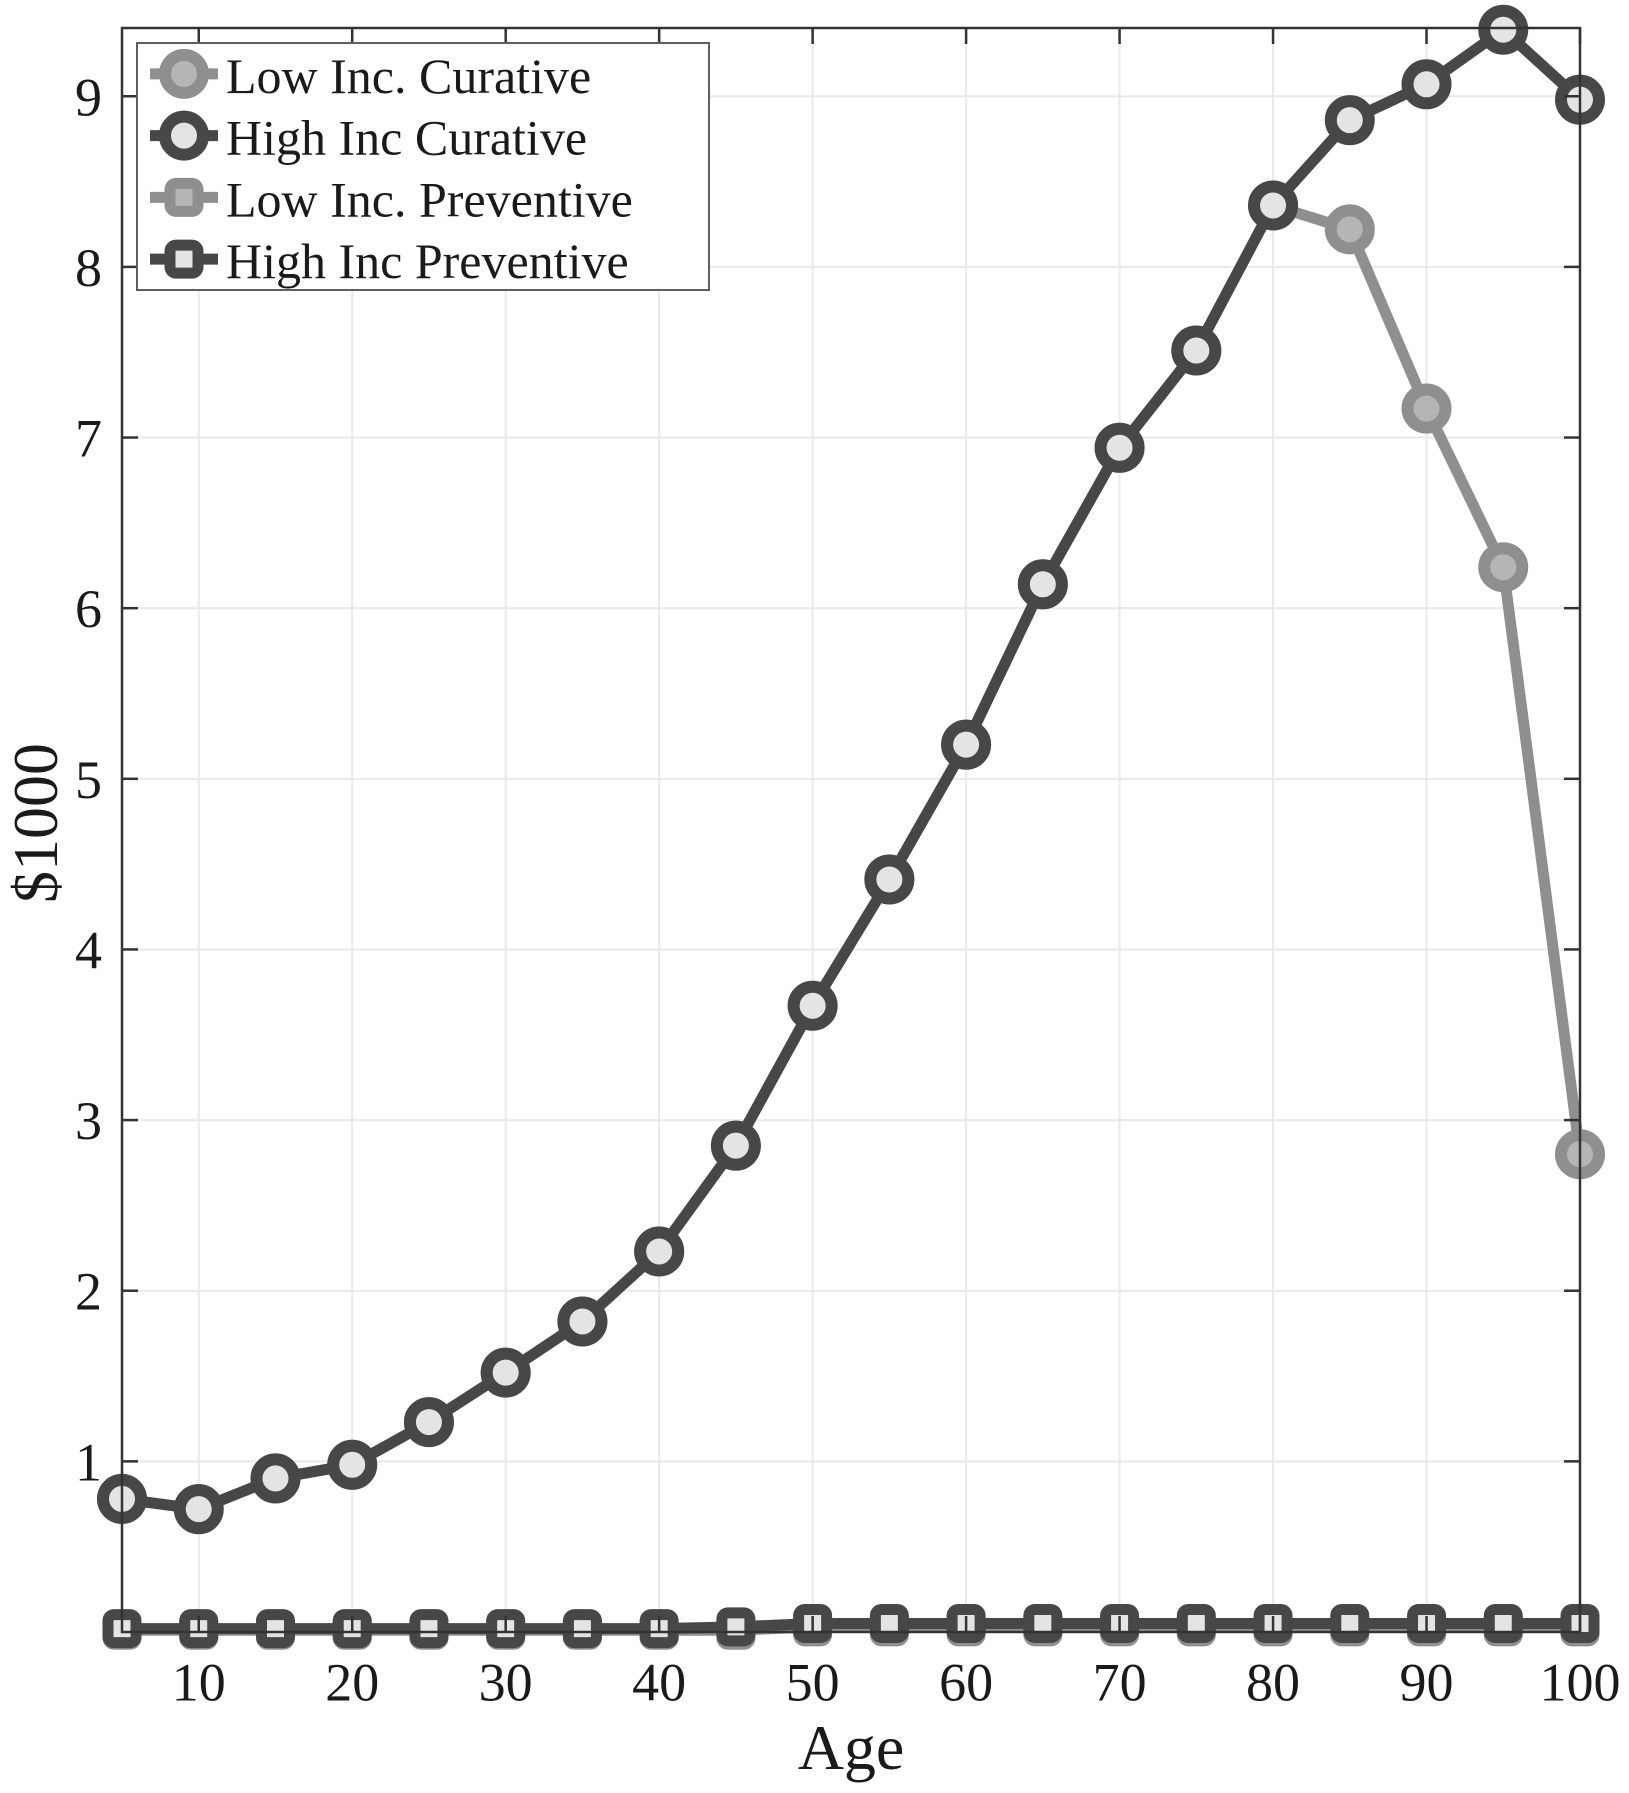  I want to click on legend-box, so click(423, 166).